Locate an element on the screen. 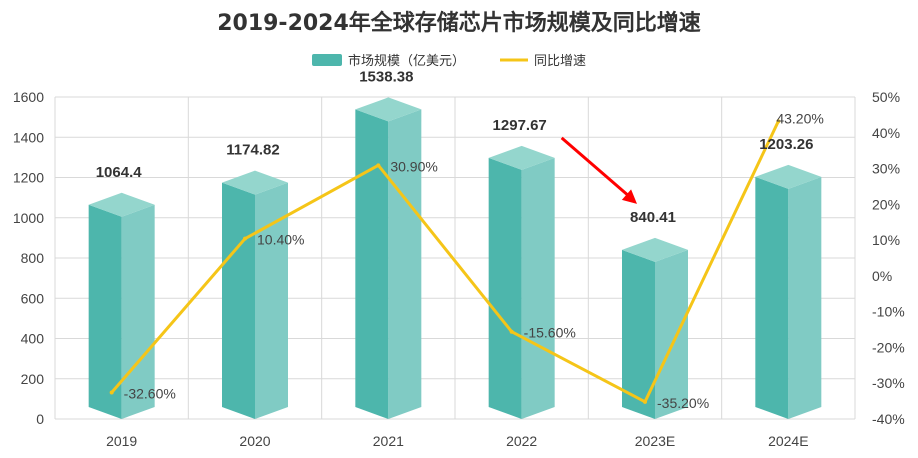 The image size is (918, 458). y-left-tick-label: 1000 is located at coordinates (28, 218).